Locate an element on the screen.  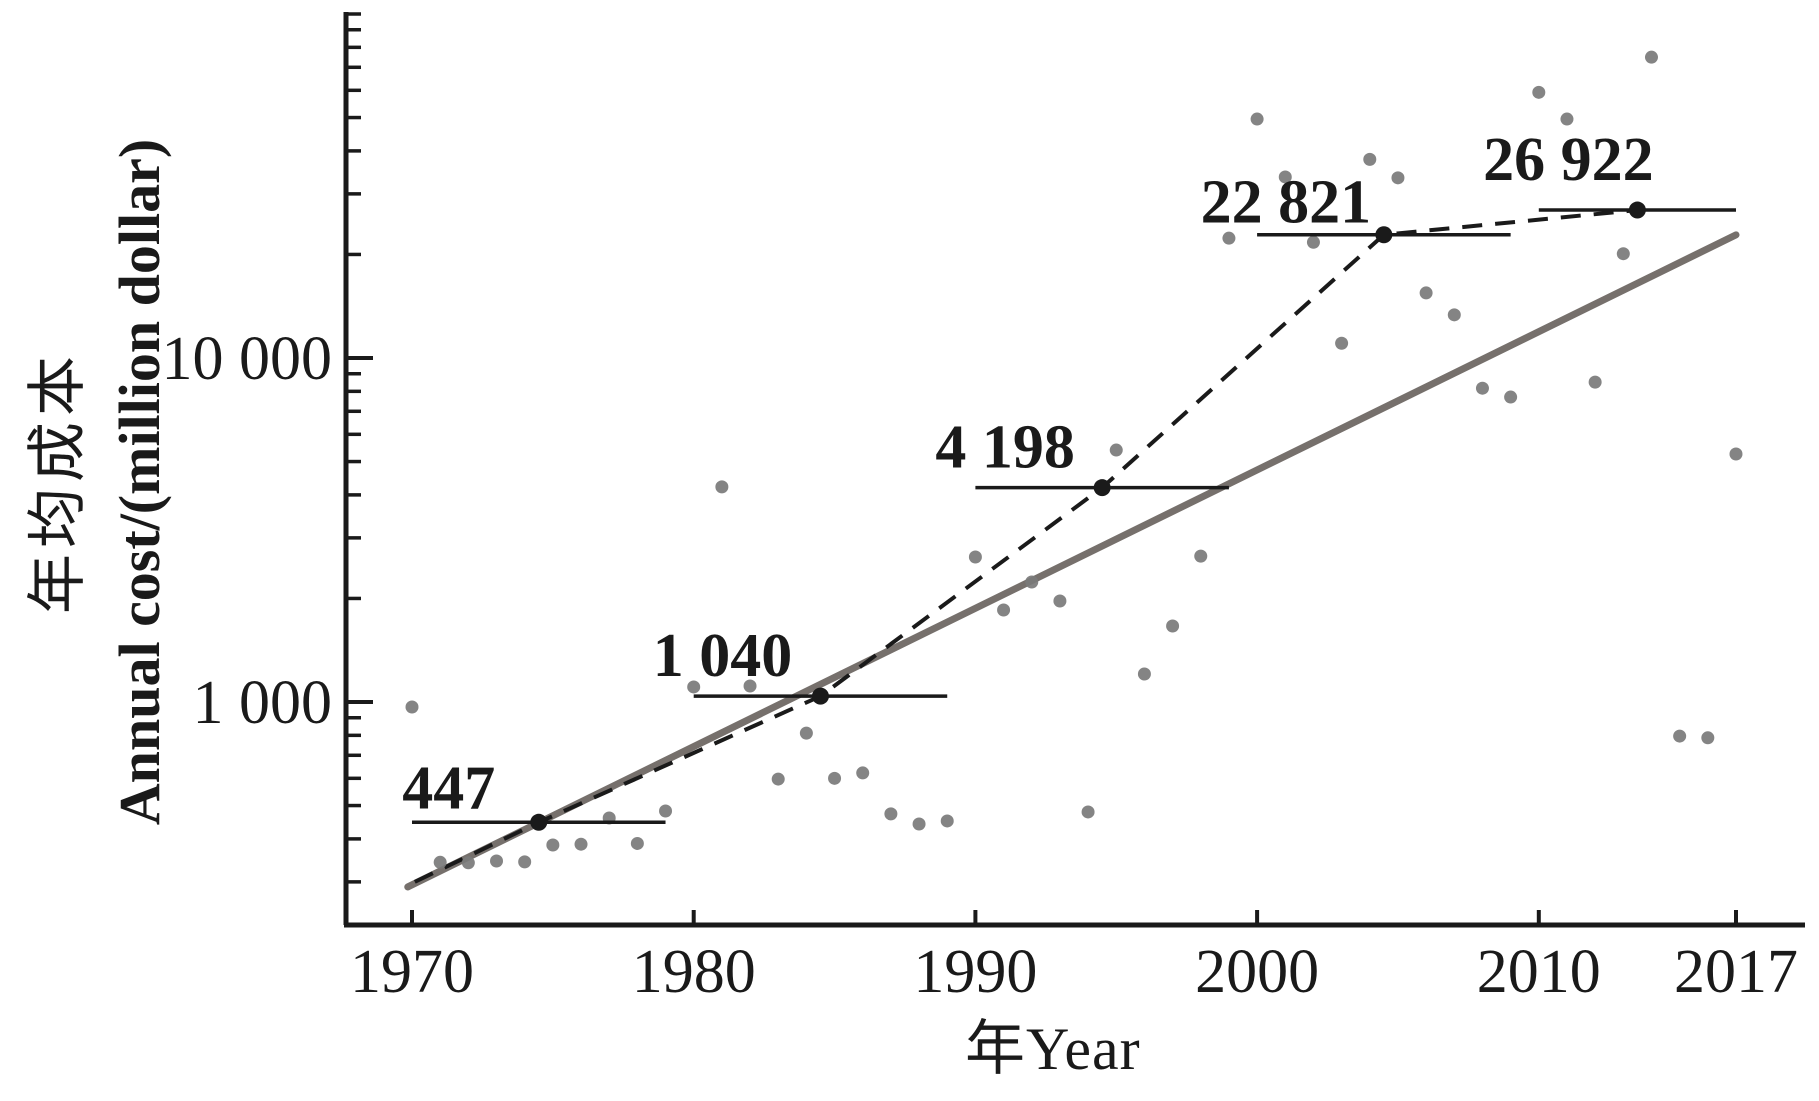
data-point-1986 is located at coordinates (863, 773).